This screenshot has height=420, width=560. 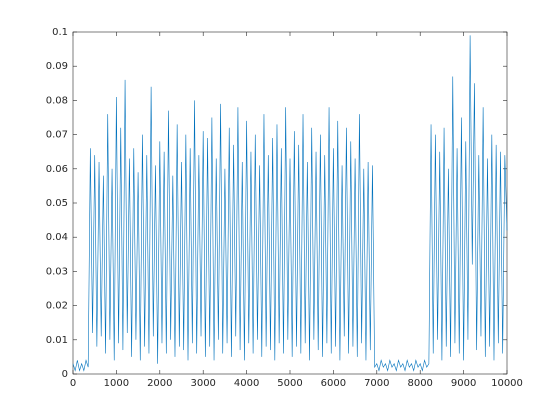 What do you see at coordinates (57, 271) in the screenshot?
I see `y-tick-label: 0.03` at bounding box center [57, 271].